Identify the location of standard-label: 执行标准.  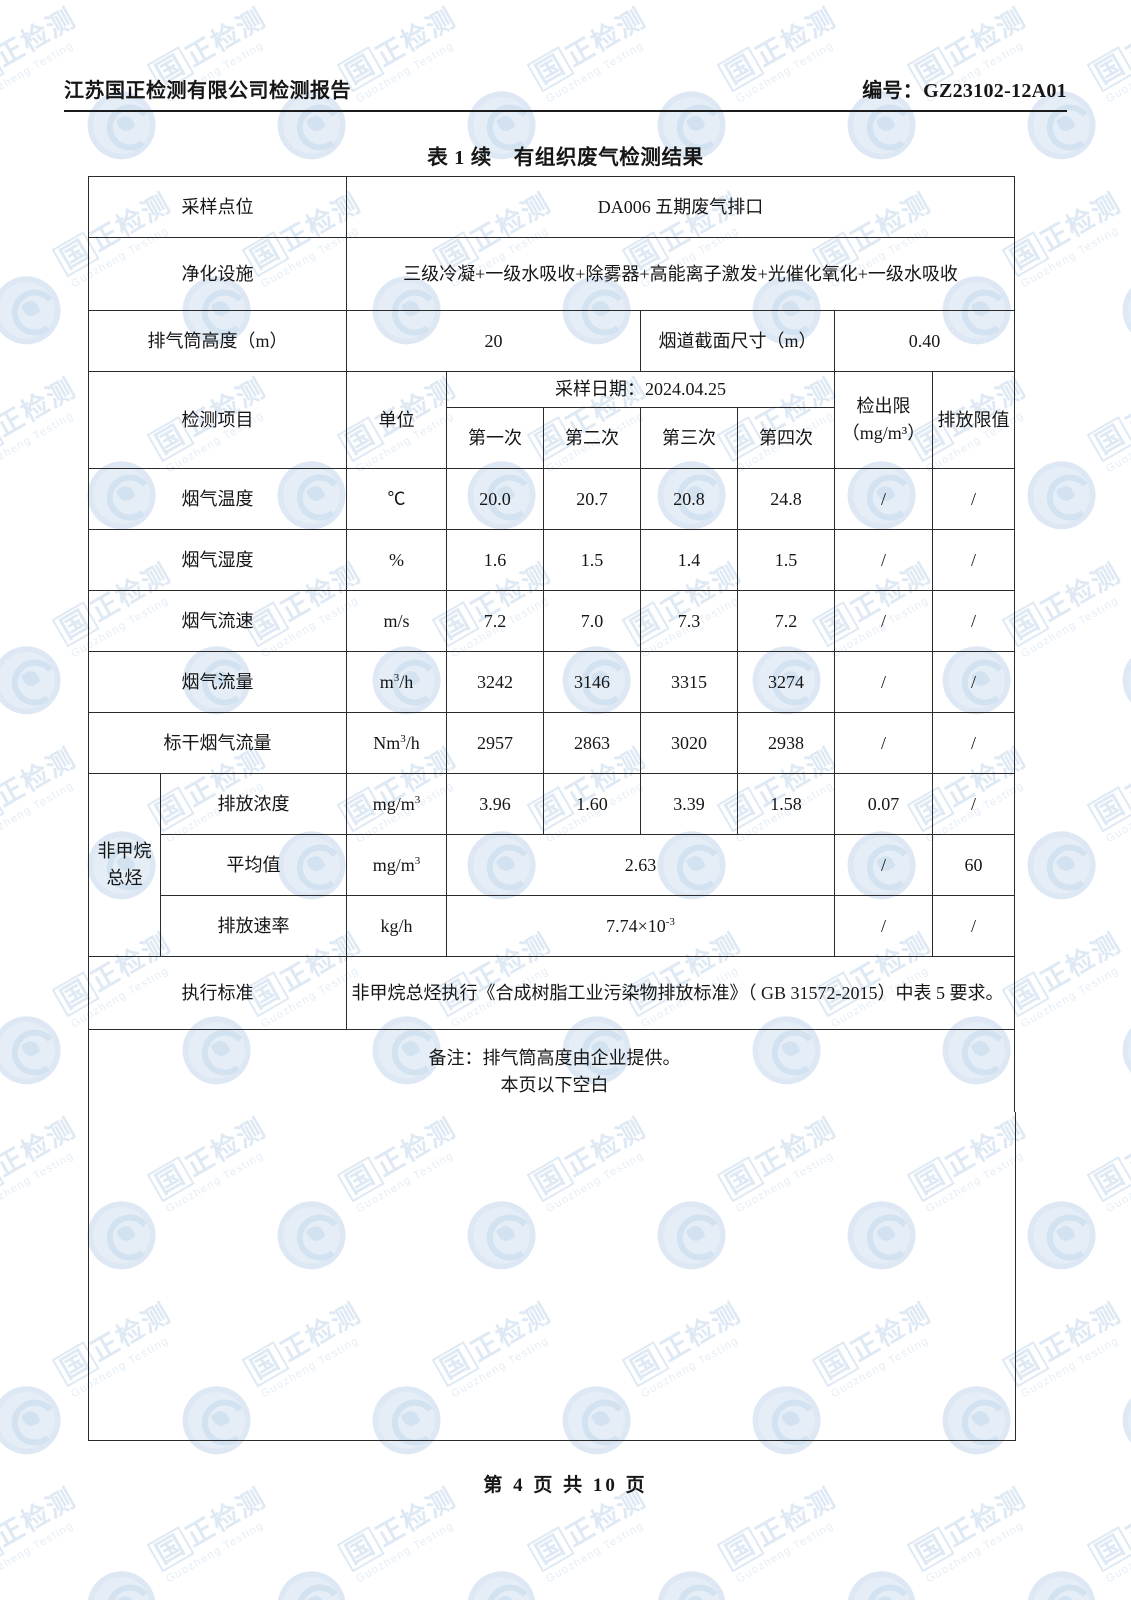
(217, 993).